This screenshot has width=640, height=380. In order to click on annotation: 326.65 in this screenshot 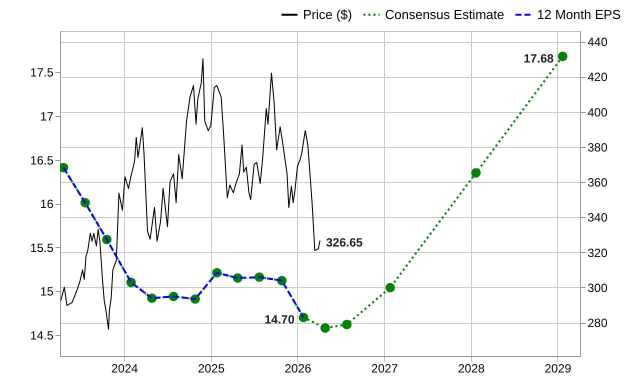, I will do `click(345, 243)`.